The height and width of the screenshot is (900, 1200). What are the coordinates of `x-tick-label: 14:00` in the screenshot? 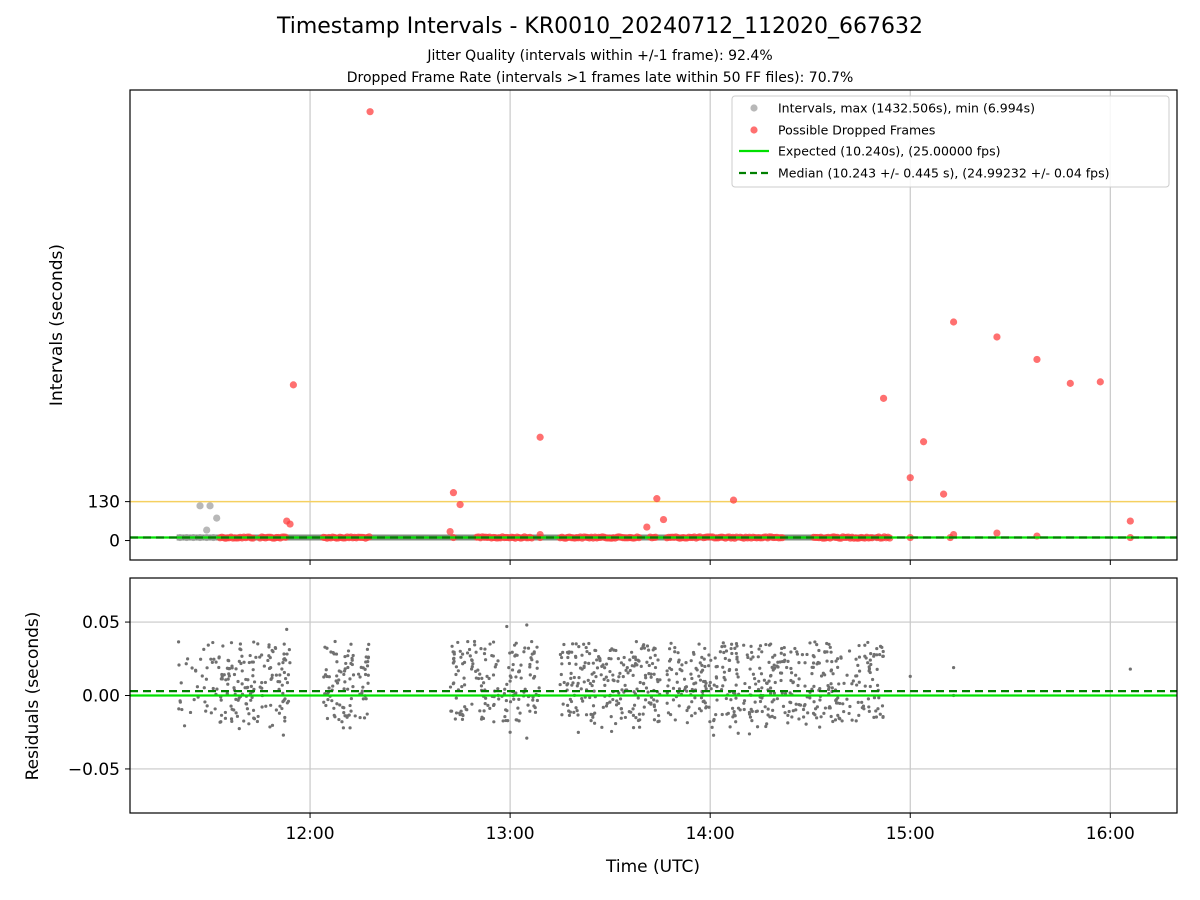 It's located at (710, 834).